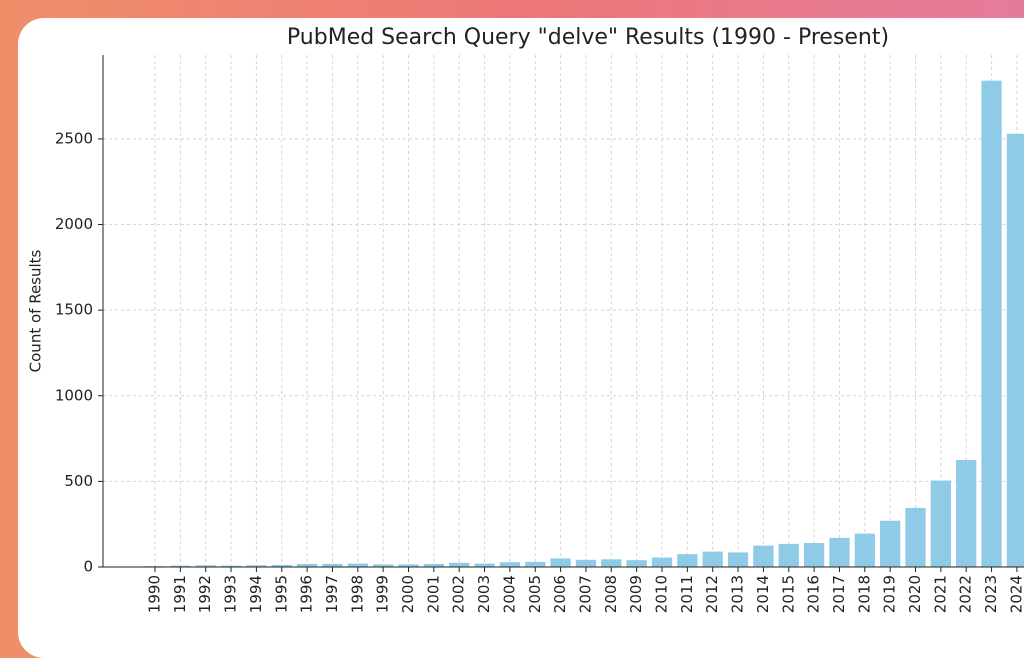  Describe the element at coordinates (256, 594) in the screenshot. I see `x-tick-label: 1994` at that location.